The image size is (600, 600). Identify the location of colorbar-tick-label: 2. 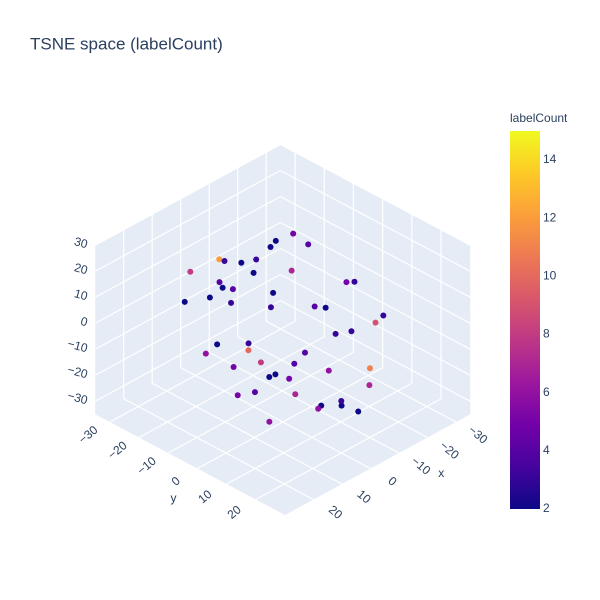
(546, 508).